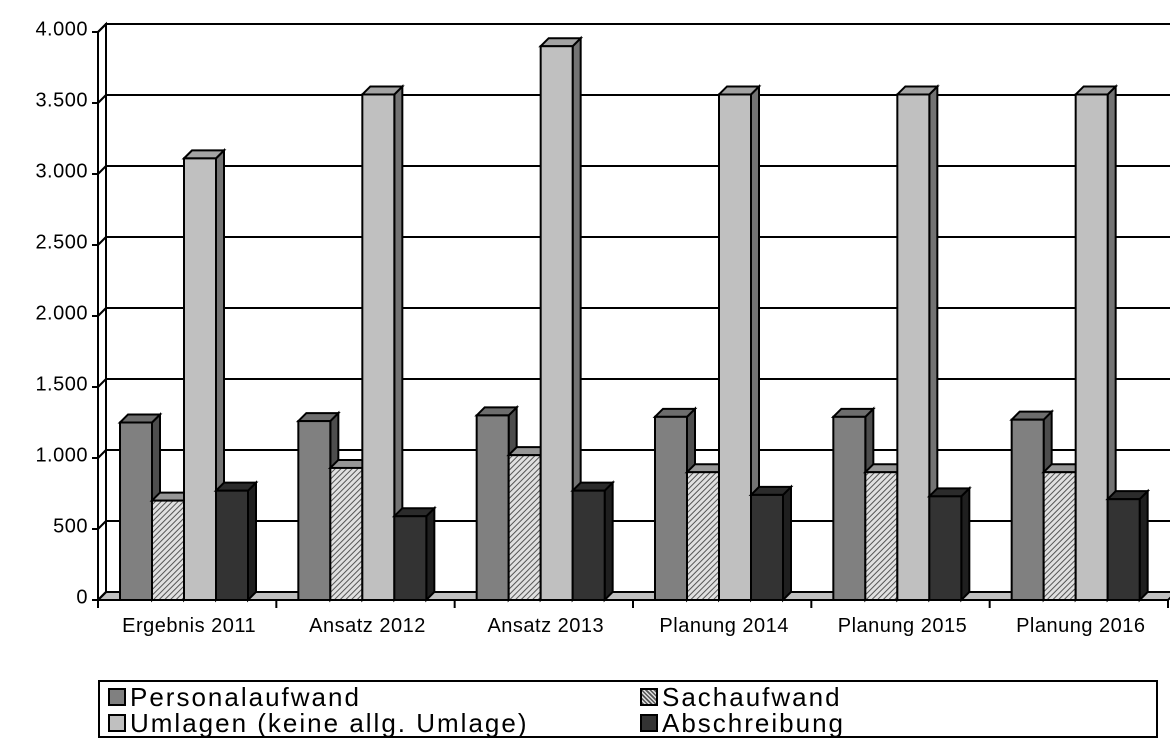 The image size is (1170, 740). Describe the element at coordinates (724, 626) in the screenshot. I see `x-tick-label: Planung 2014` at that location.